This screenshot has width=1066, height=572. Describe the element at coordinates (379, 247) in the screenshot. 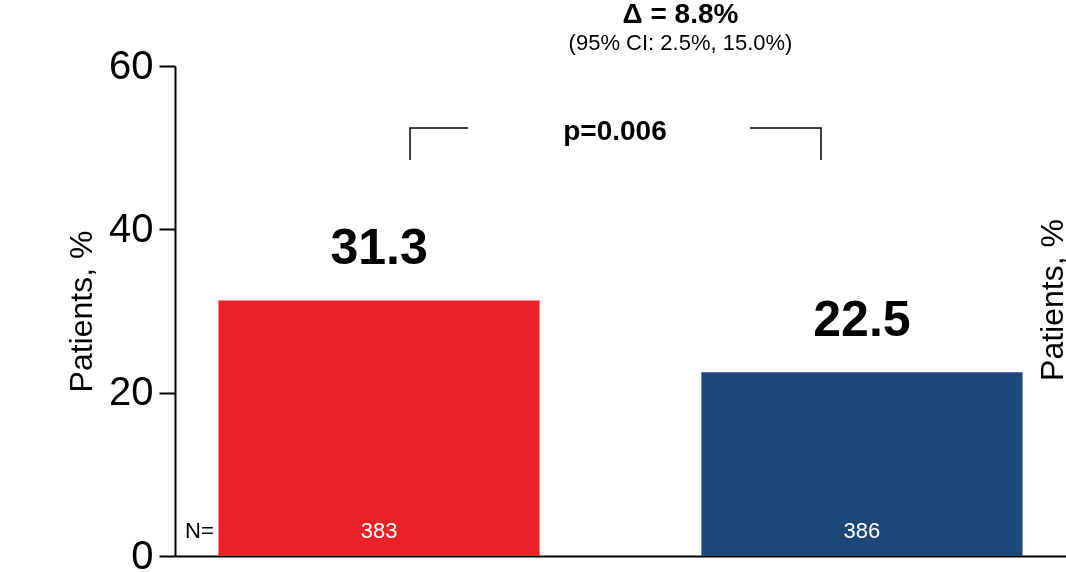

I see `data-label: 31.3` at that location.